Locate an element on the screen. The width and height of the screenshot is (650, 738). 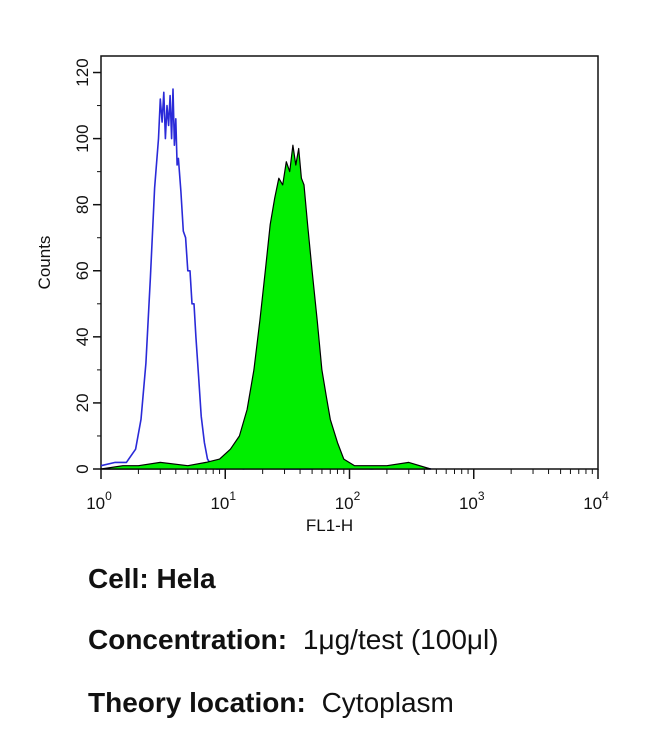
y-tick-label: 20 is located at coordinates (82, 402).